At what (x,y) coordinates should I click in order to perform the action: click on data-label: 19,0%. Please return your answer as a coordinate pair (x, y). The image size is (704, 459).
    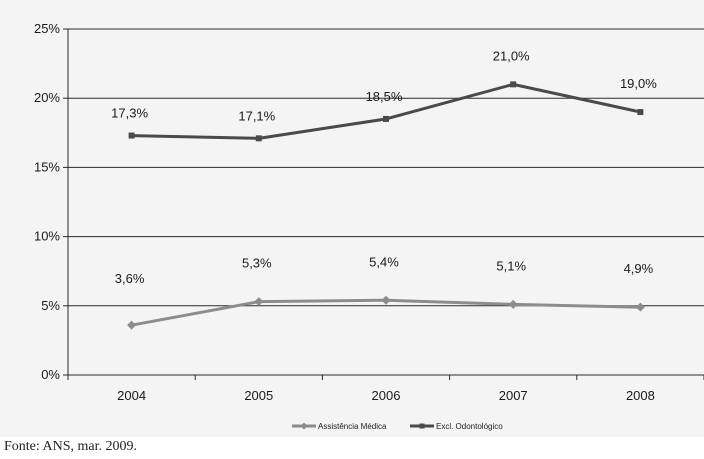
    Looking at the image, I should click on (638, 83).